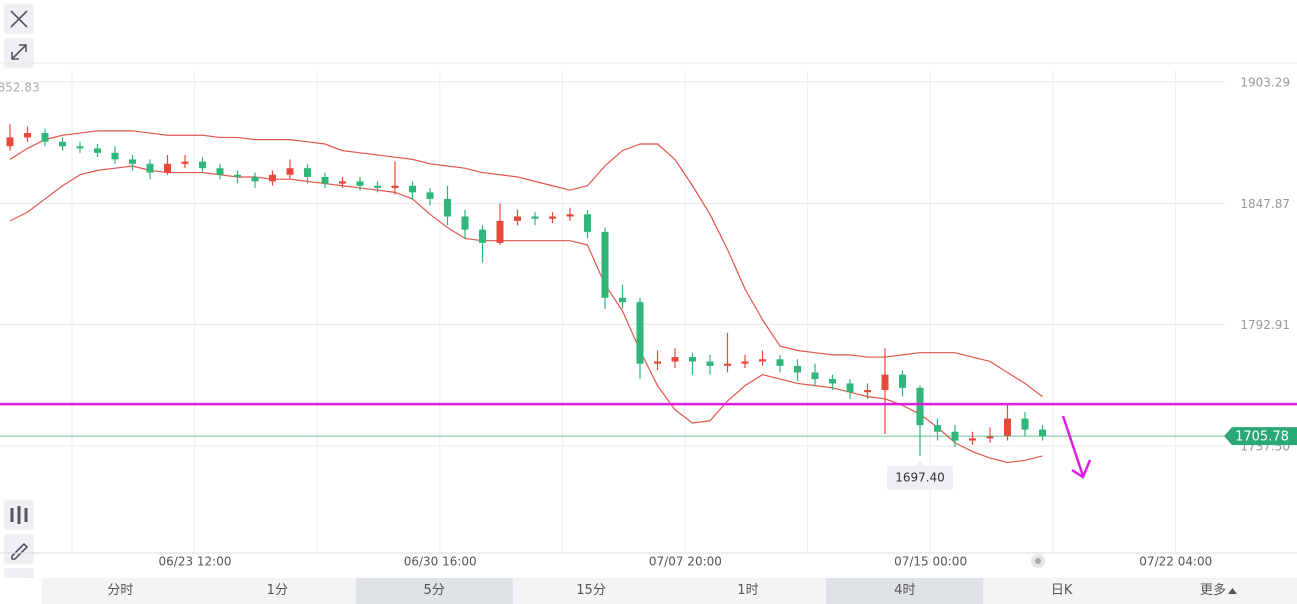  What do you see at coordinates (905, 591) in the screenshot?
I see `timeframe-tab: 4时` at bounding box center [905, 591].